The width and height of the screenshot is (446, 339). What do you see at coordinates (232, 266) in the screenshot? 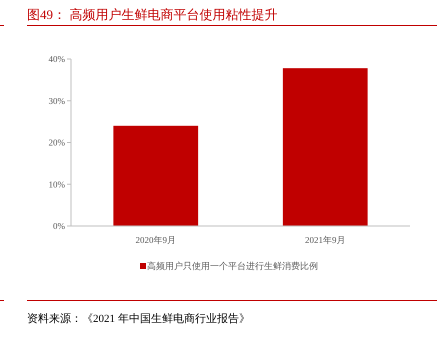
I see `legend-label: 高频用户只使用一个平台进行生鲜消费比例` at bounding box center [232, 266].